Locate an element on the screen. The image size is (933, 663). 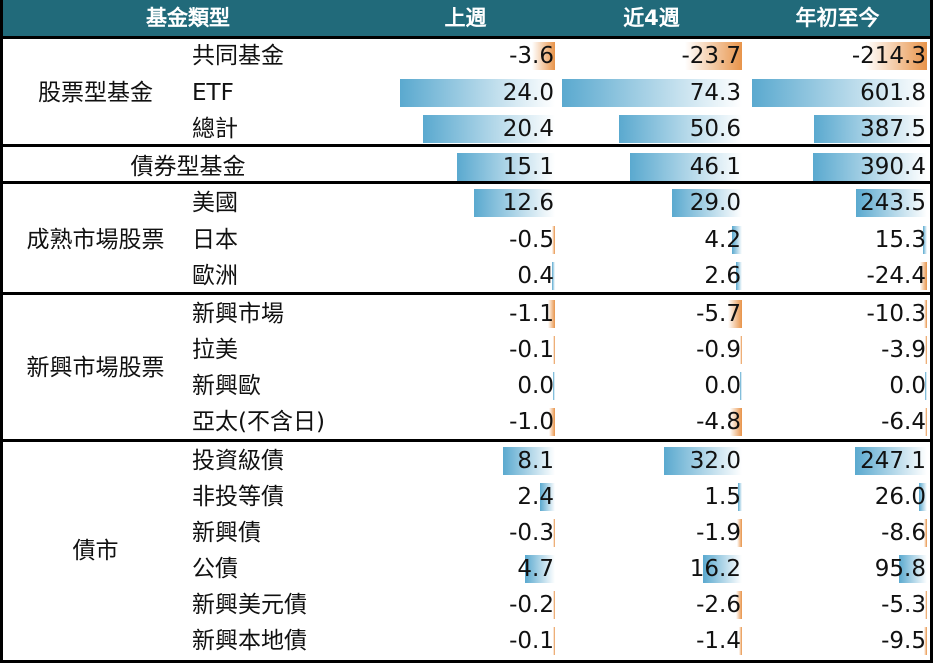
row-label: 拉美 is located at coordinates (215, 350).